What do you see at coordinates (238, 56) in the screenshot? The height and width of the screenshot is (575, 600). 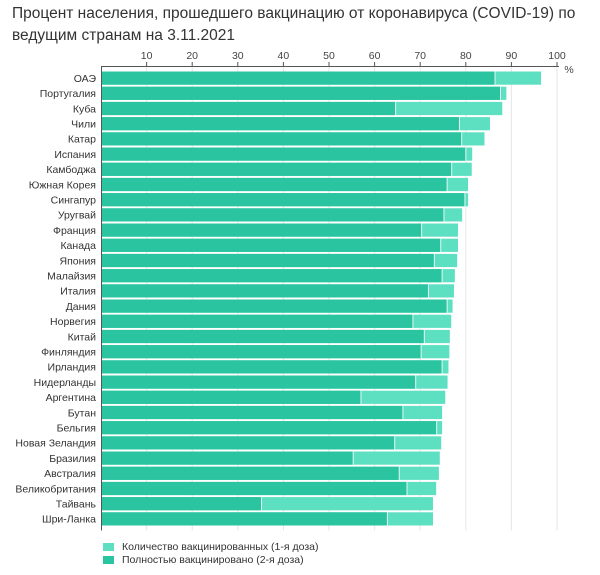 I see `x-tick-label: 30` at bounding box center [238, 56].